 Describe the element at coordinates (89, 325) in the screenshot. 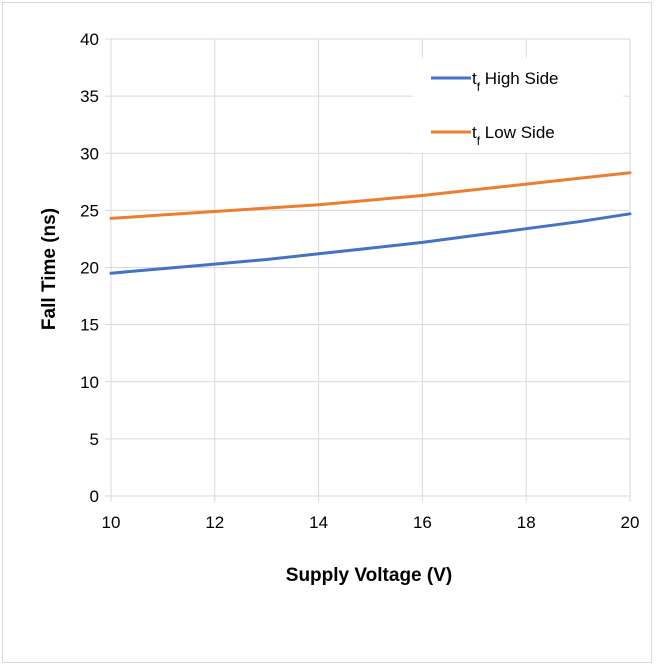

I see `y-tick-label: 15` at that location.